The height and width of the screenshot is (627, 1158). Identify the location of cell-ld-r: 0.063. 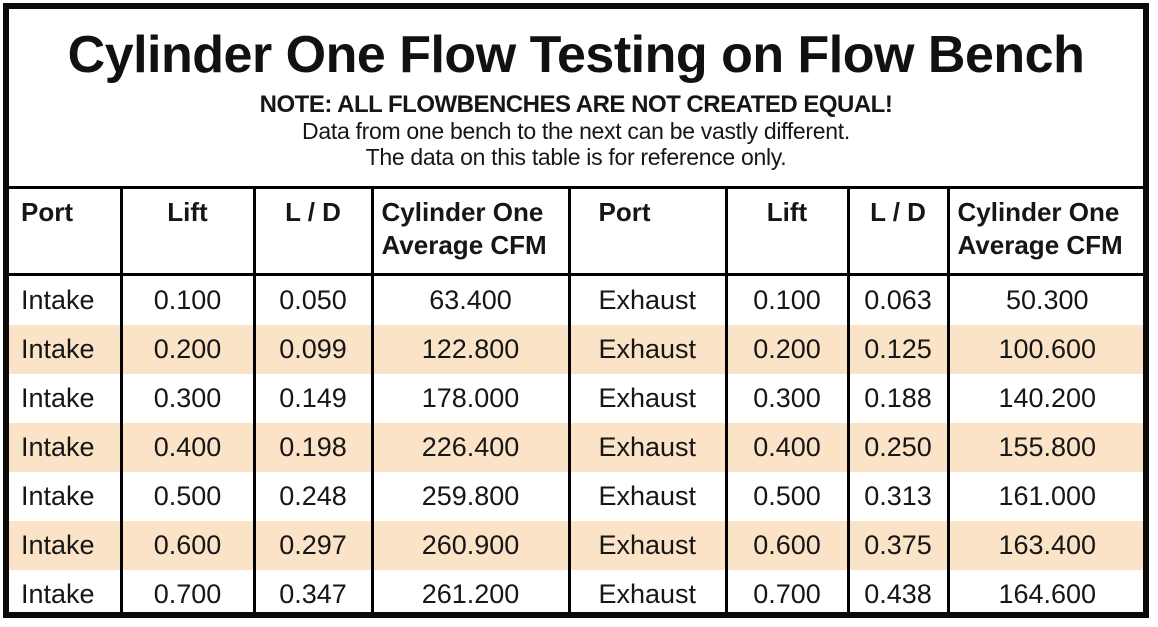
(897, 299).